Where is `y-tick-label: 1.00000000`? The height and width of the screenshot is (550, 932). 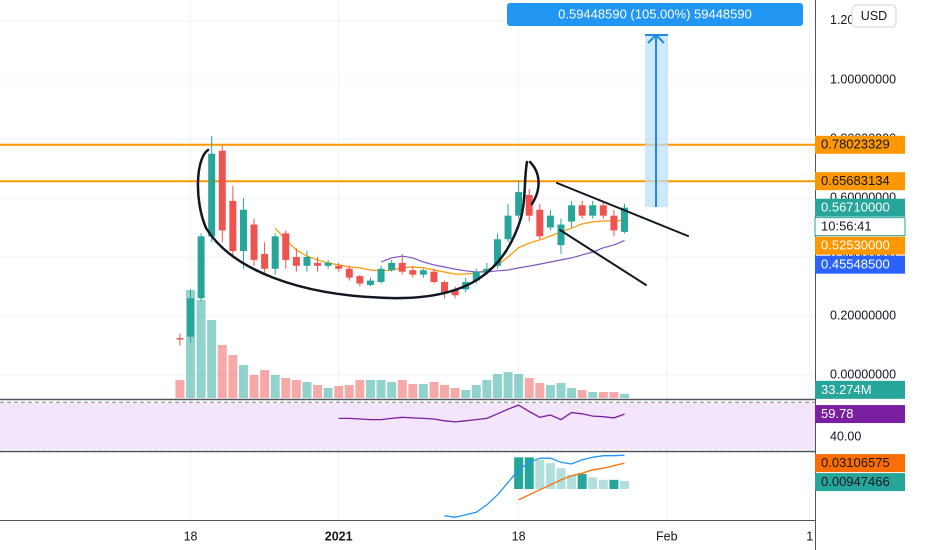 y-tick-label: 1.00000000 is located at coordinates (863, 79).